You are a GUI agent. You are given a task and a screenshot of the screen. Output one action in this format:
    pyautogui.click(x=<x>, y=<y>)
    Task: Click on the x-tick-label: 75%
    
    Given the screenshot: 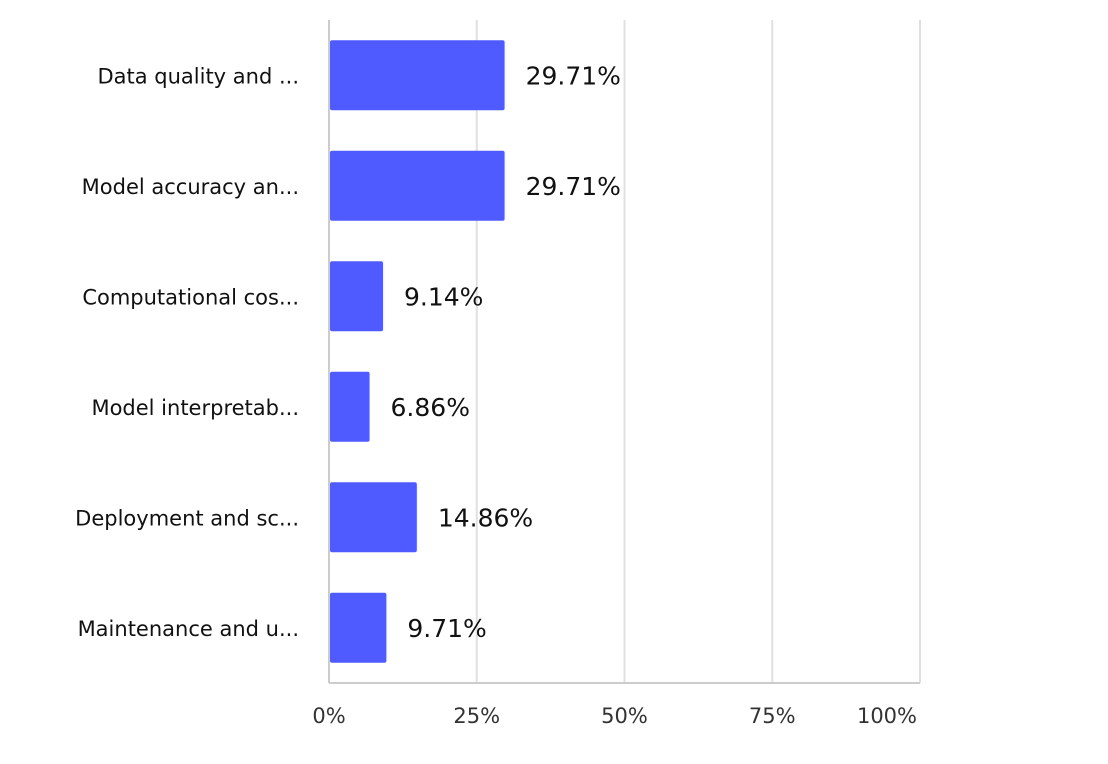 What is the action you would take?
    pyautogui.click(x=772, y=716)
    